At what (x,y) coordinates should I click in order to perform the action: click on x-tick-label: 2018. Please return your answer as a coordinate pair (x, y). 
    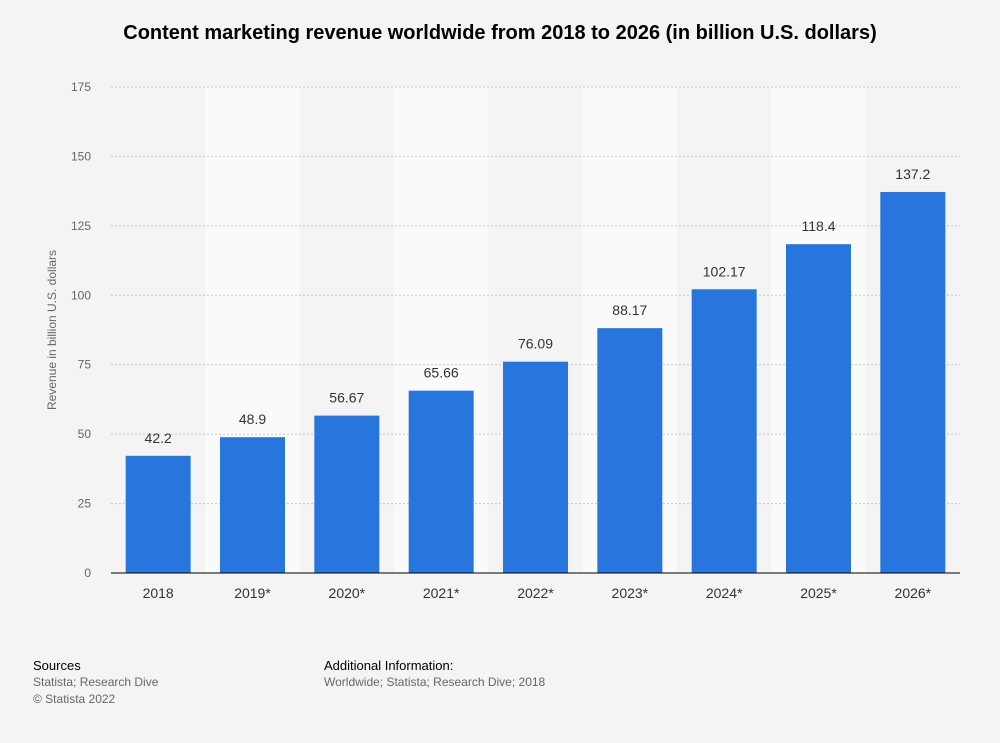
    Looking at the image, I should click on (158, 593).